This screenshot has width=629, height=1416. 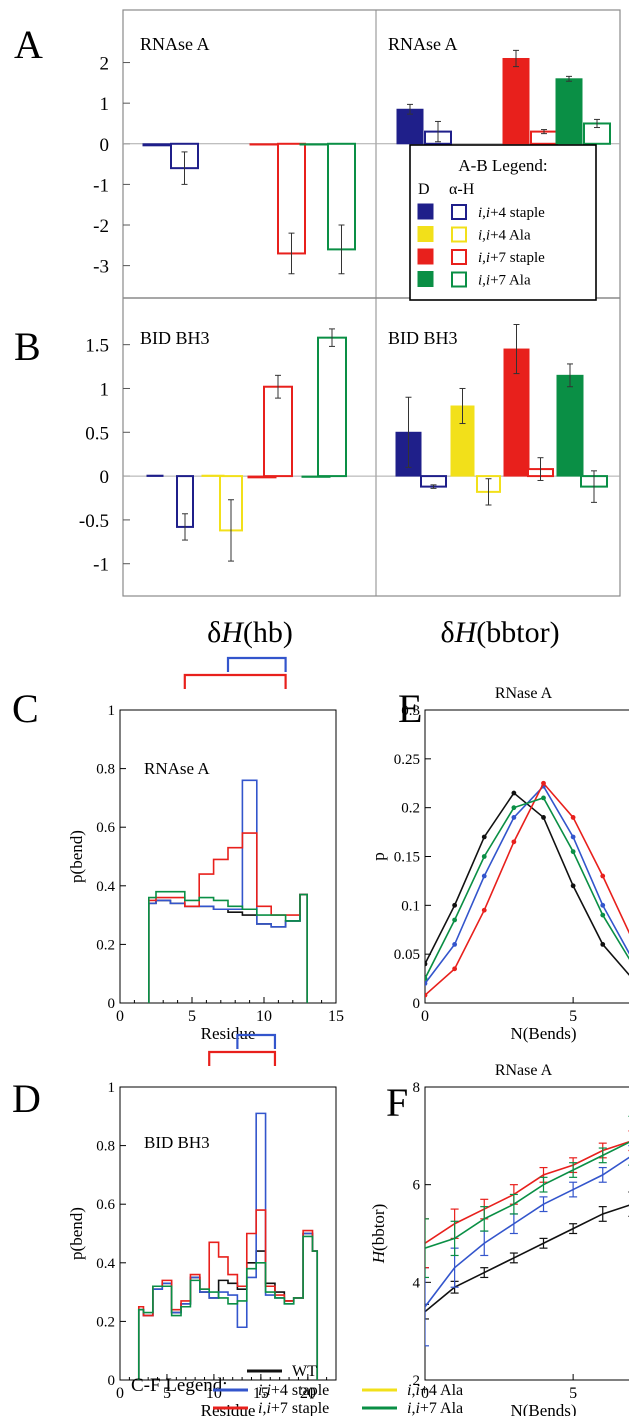 I want to click on y-tick-label: 0.5, so click(x=97, y=433).